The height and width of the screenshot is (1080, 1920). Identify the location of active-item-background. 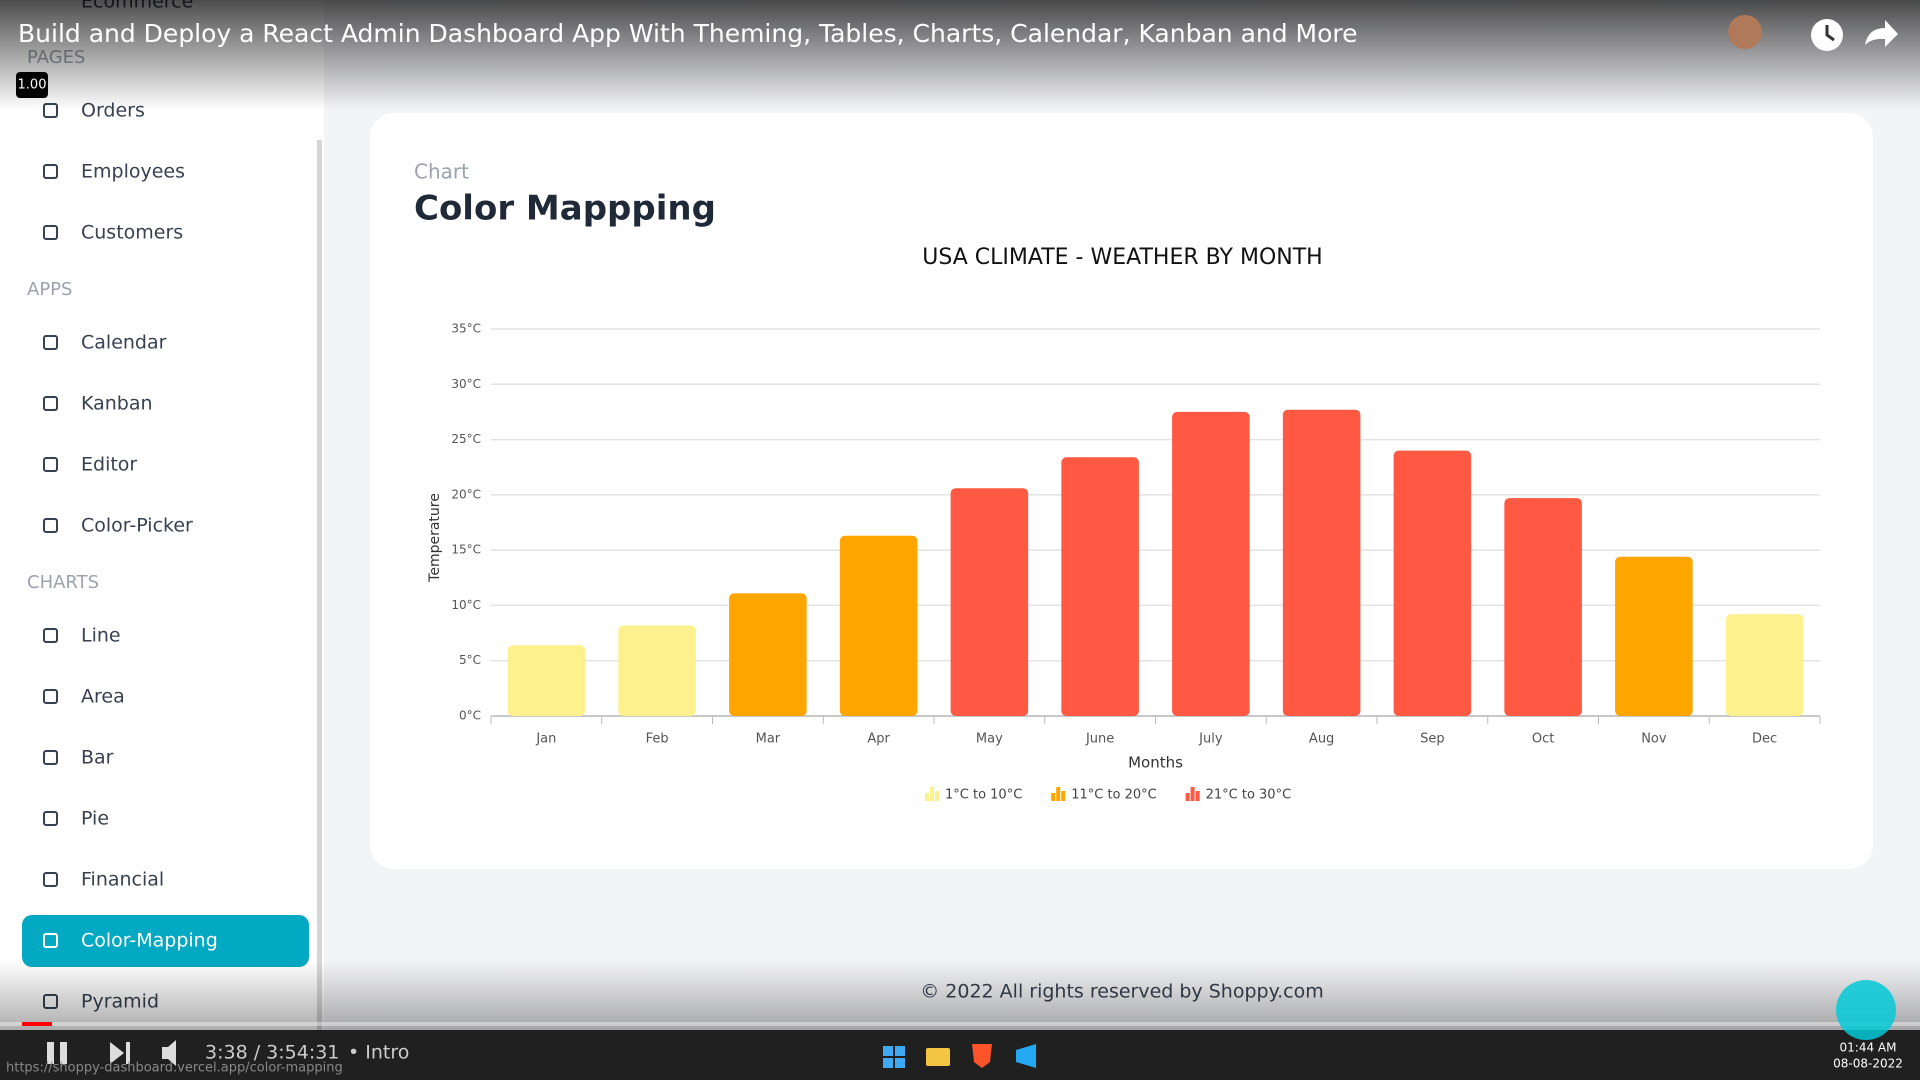
(165, 941).